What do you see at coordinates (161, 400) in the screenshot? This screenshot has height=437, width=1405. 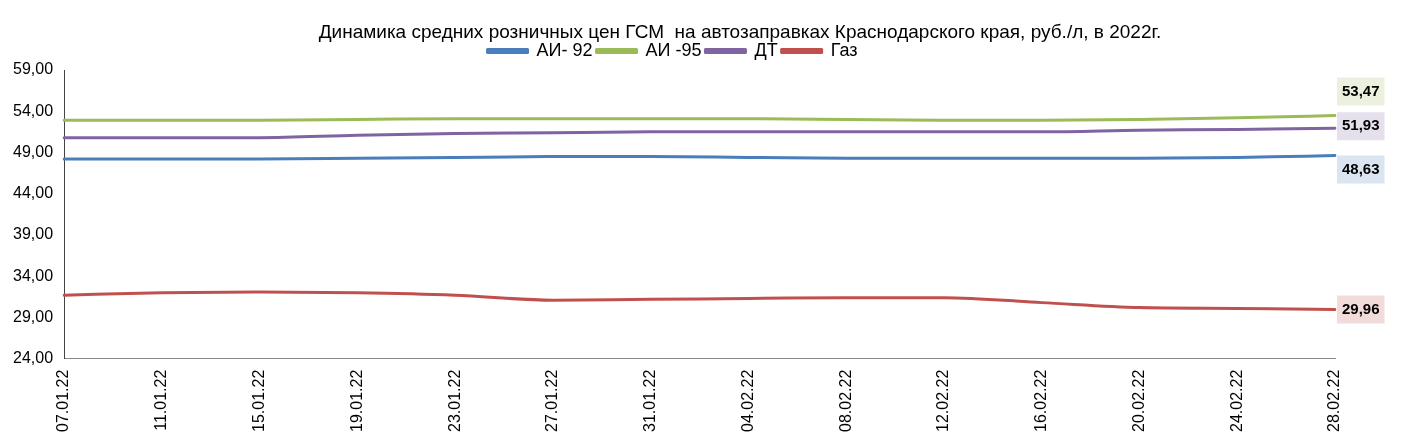 I see `x-tick-label: 11.01.22` at bounding box center [161, 400].